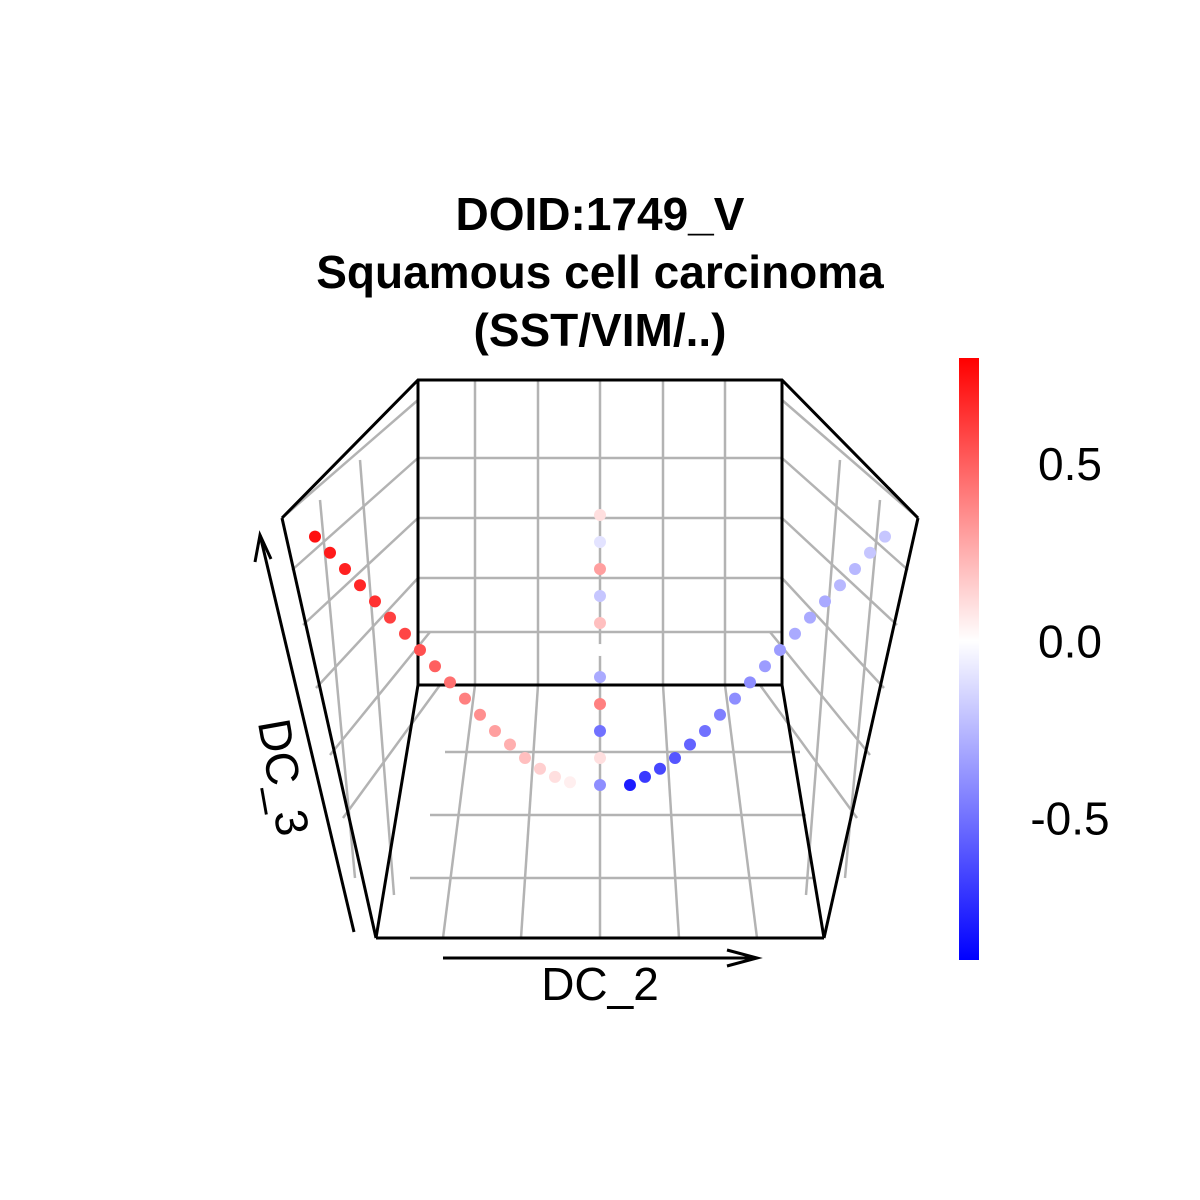 This screenshot has width=1200, height=1200. What do you see at coordinates (600, 984) in the screenshot?
I see `x-axis-label: DC_2` at bounding box center [600, 984].